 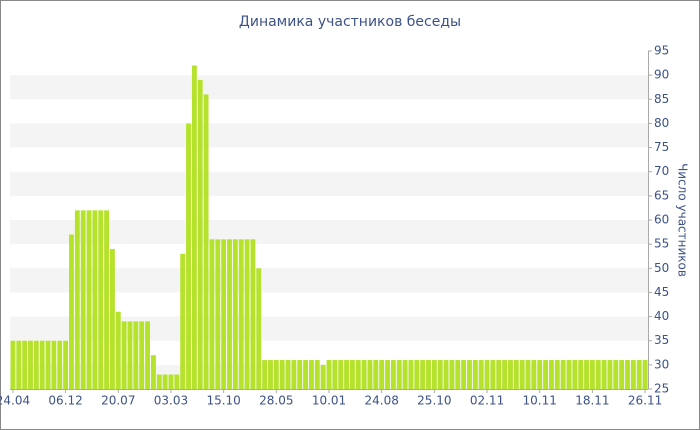 I want to click on y-tick-label: 30, so click(x=661, y=364).